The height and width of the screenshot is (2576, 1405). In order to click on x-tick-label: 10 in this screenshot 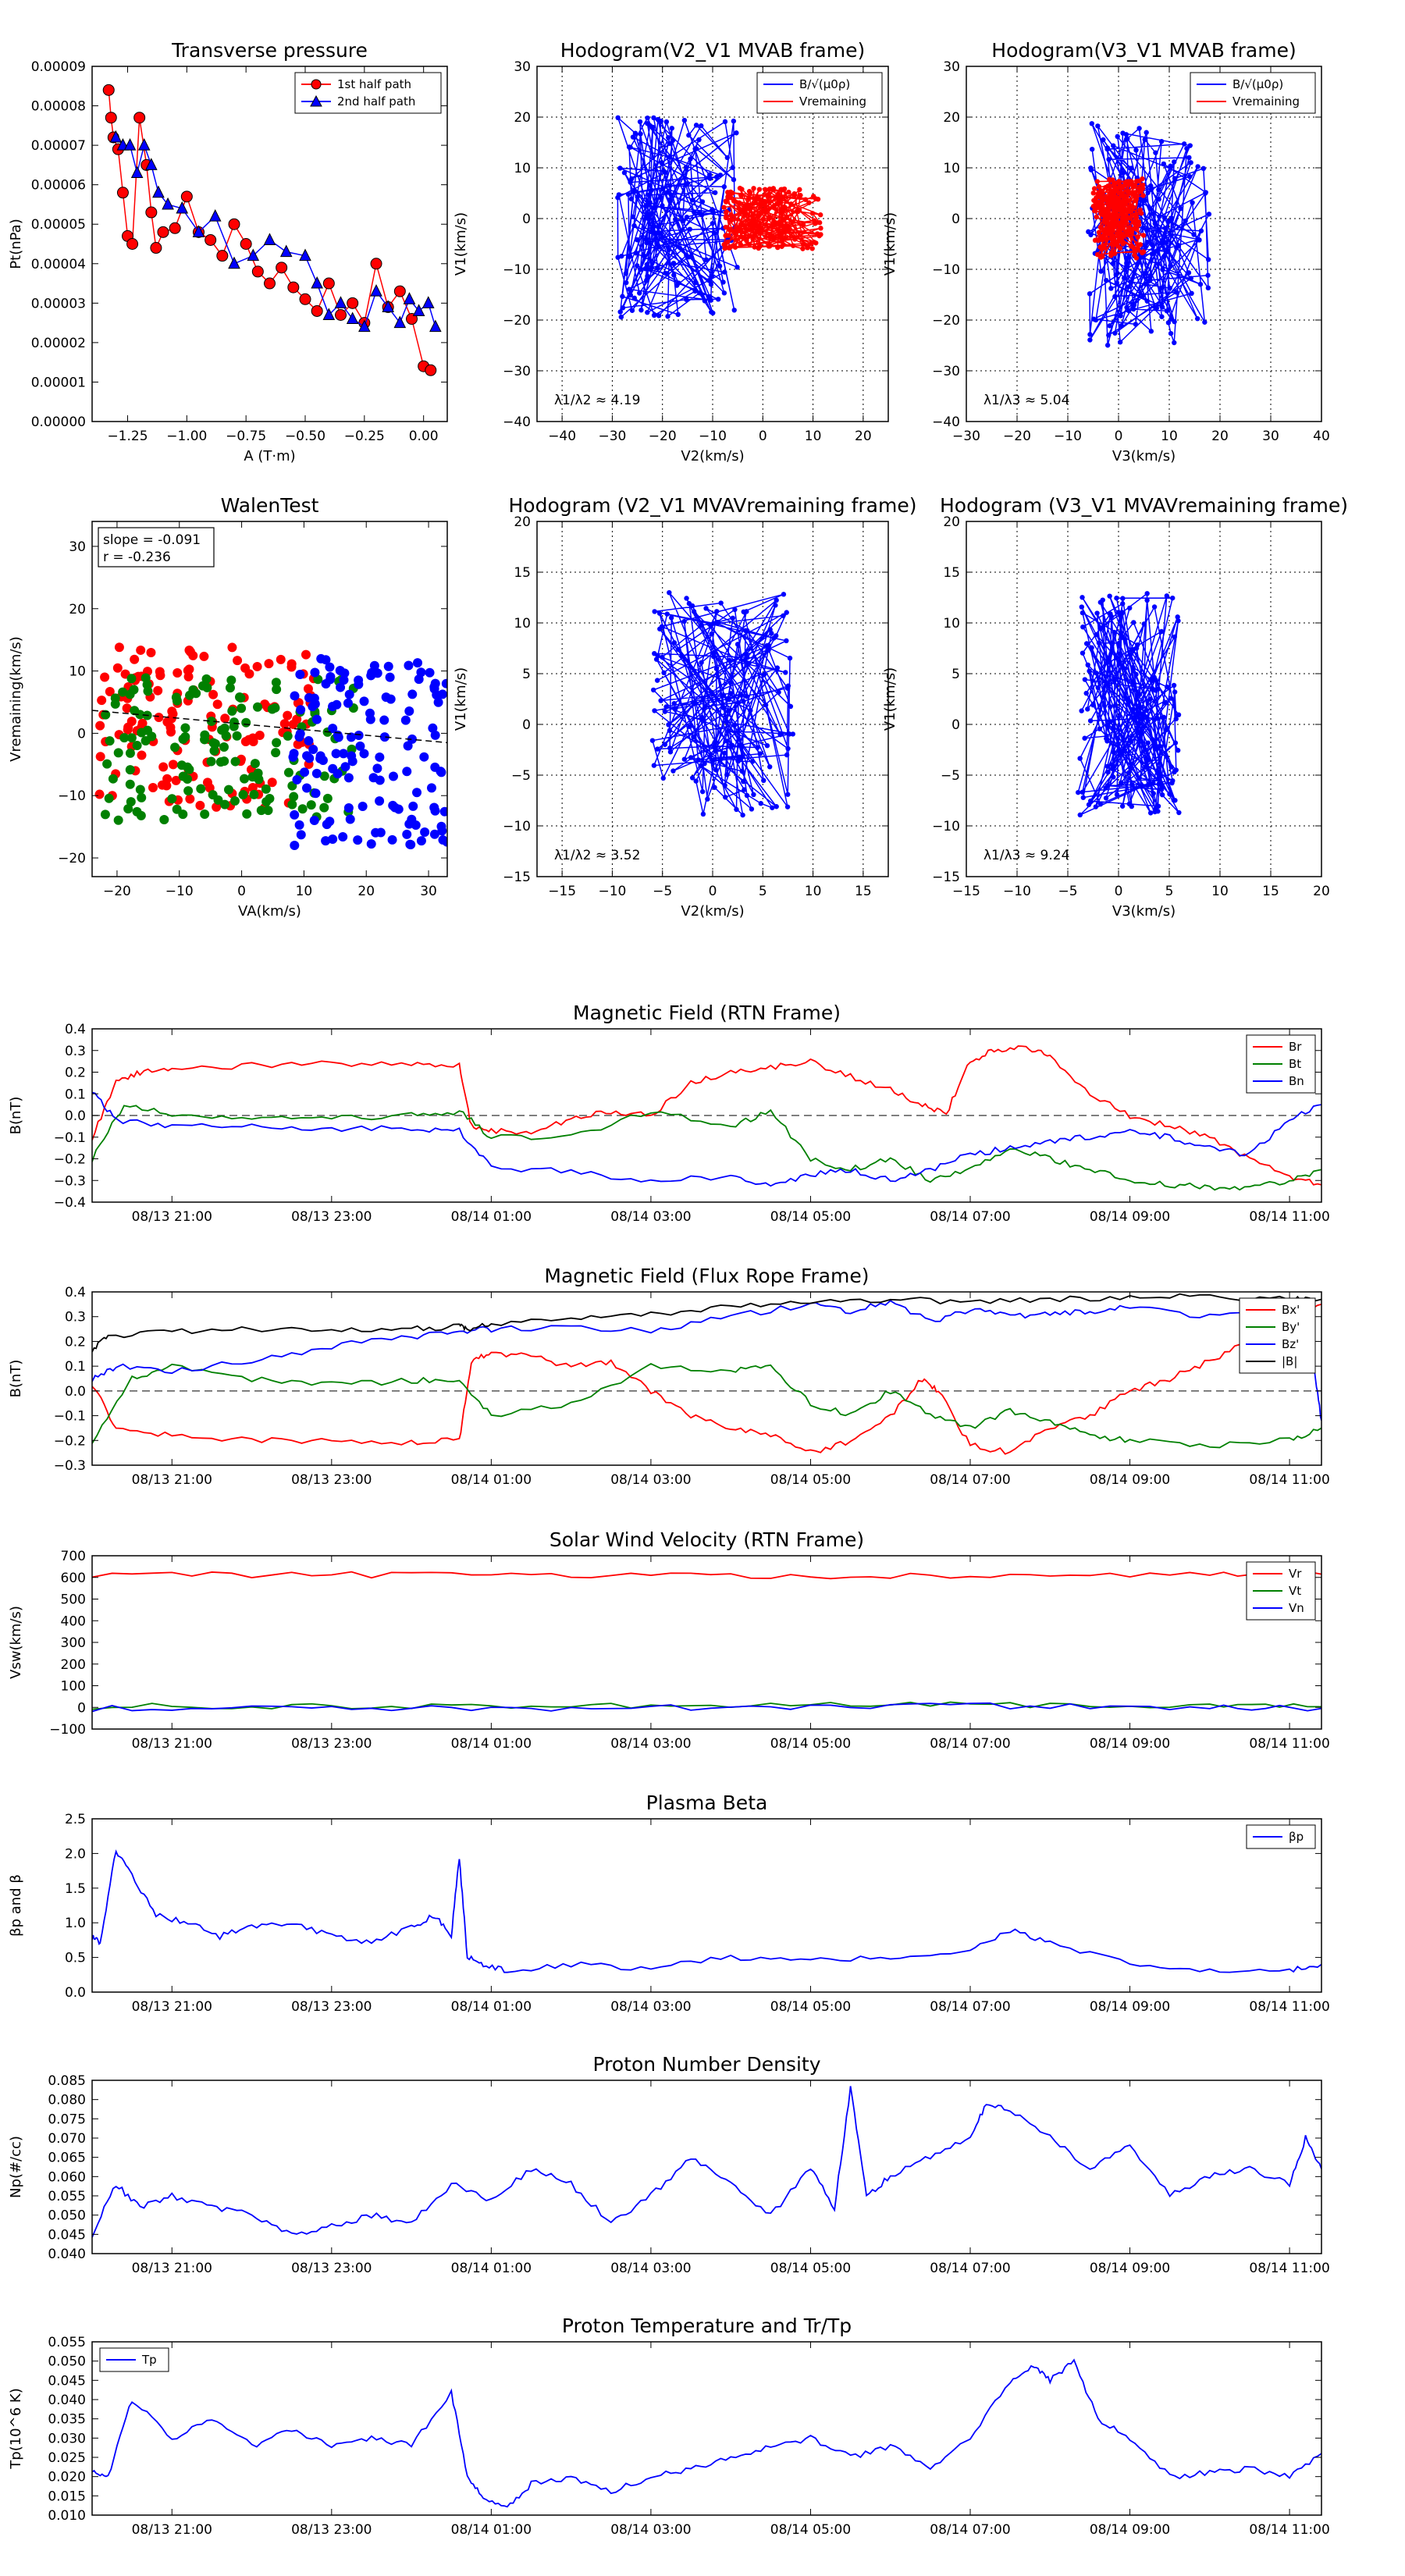, I will do `click(1169, 436)`.